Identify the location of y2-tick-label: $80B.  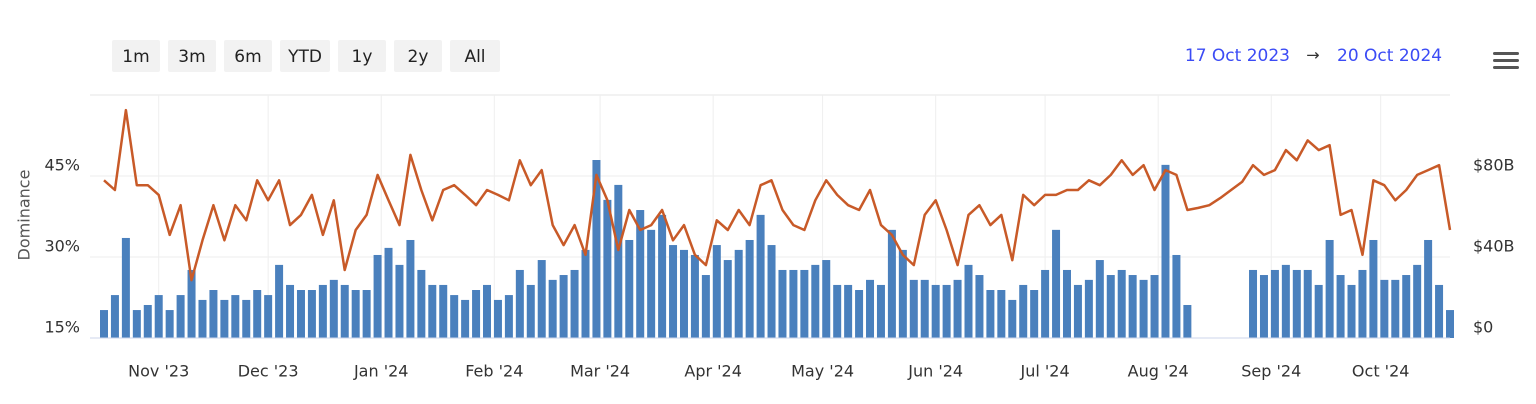
(1494, 165).